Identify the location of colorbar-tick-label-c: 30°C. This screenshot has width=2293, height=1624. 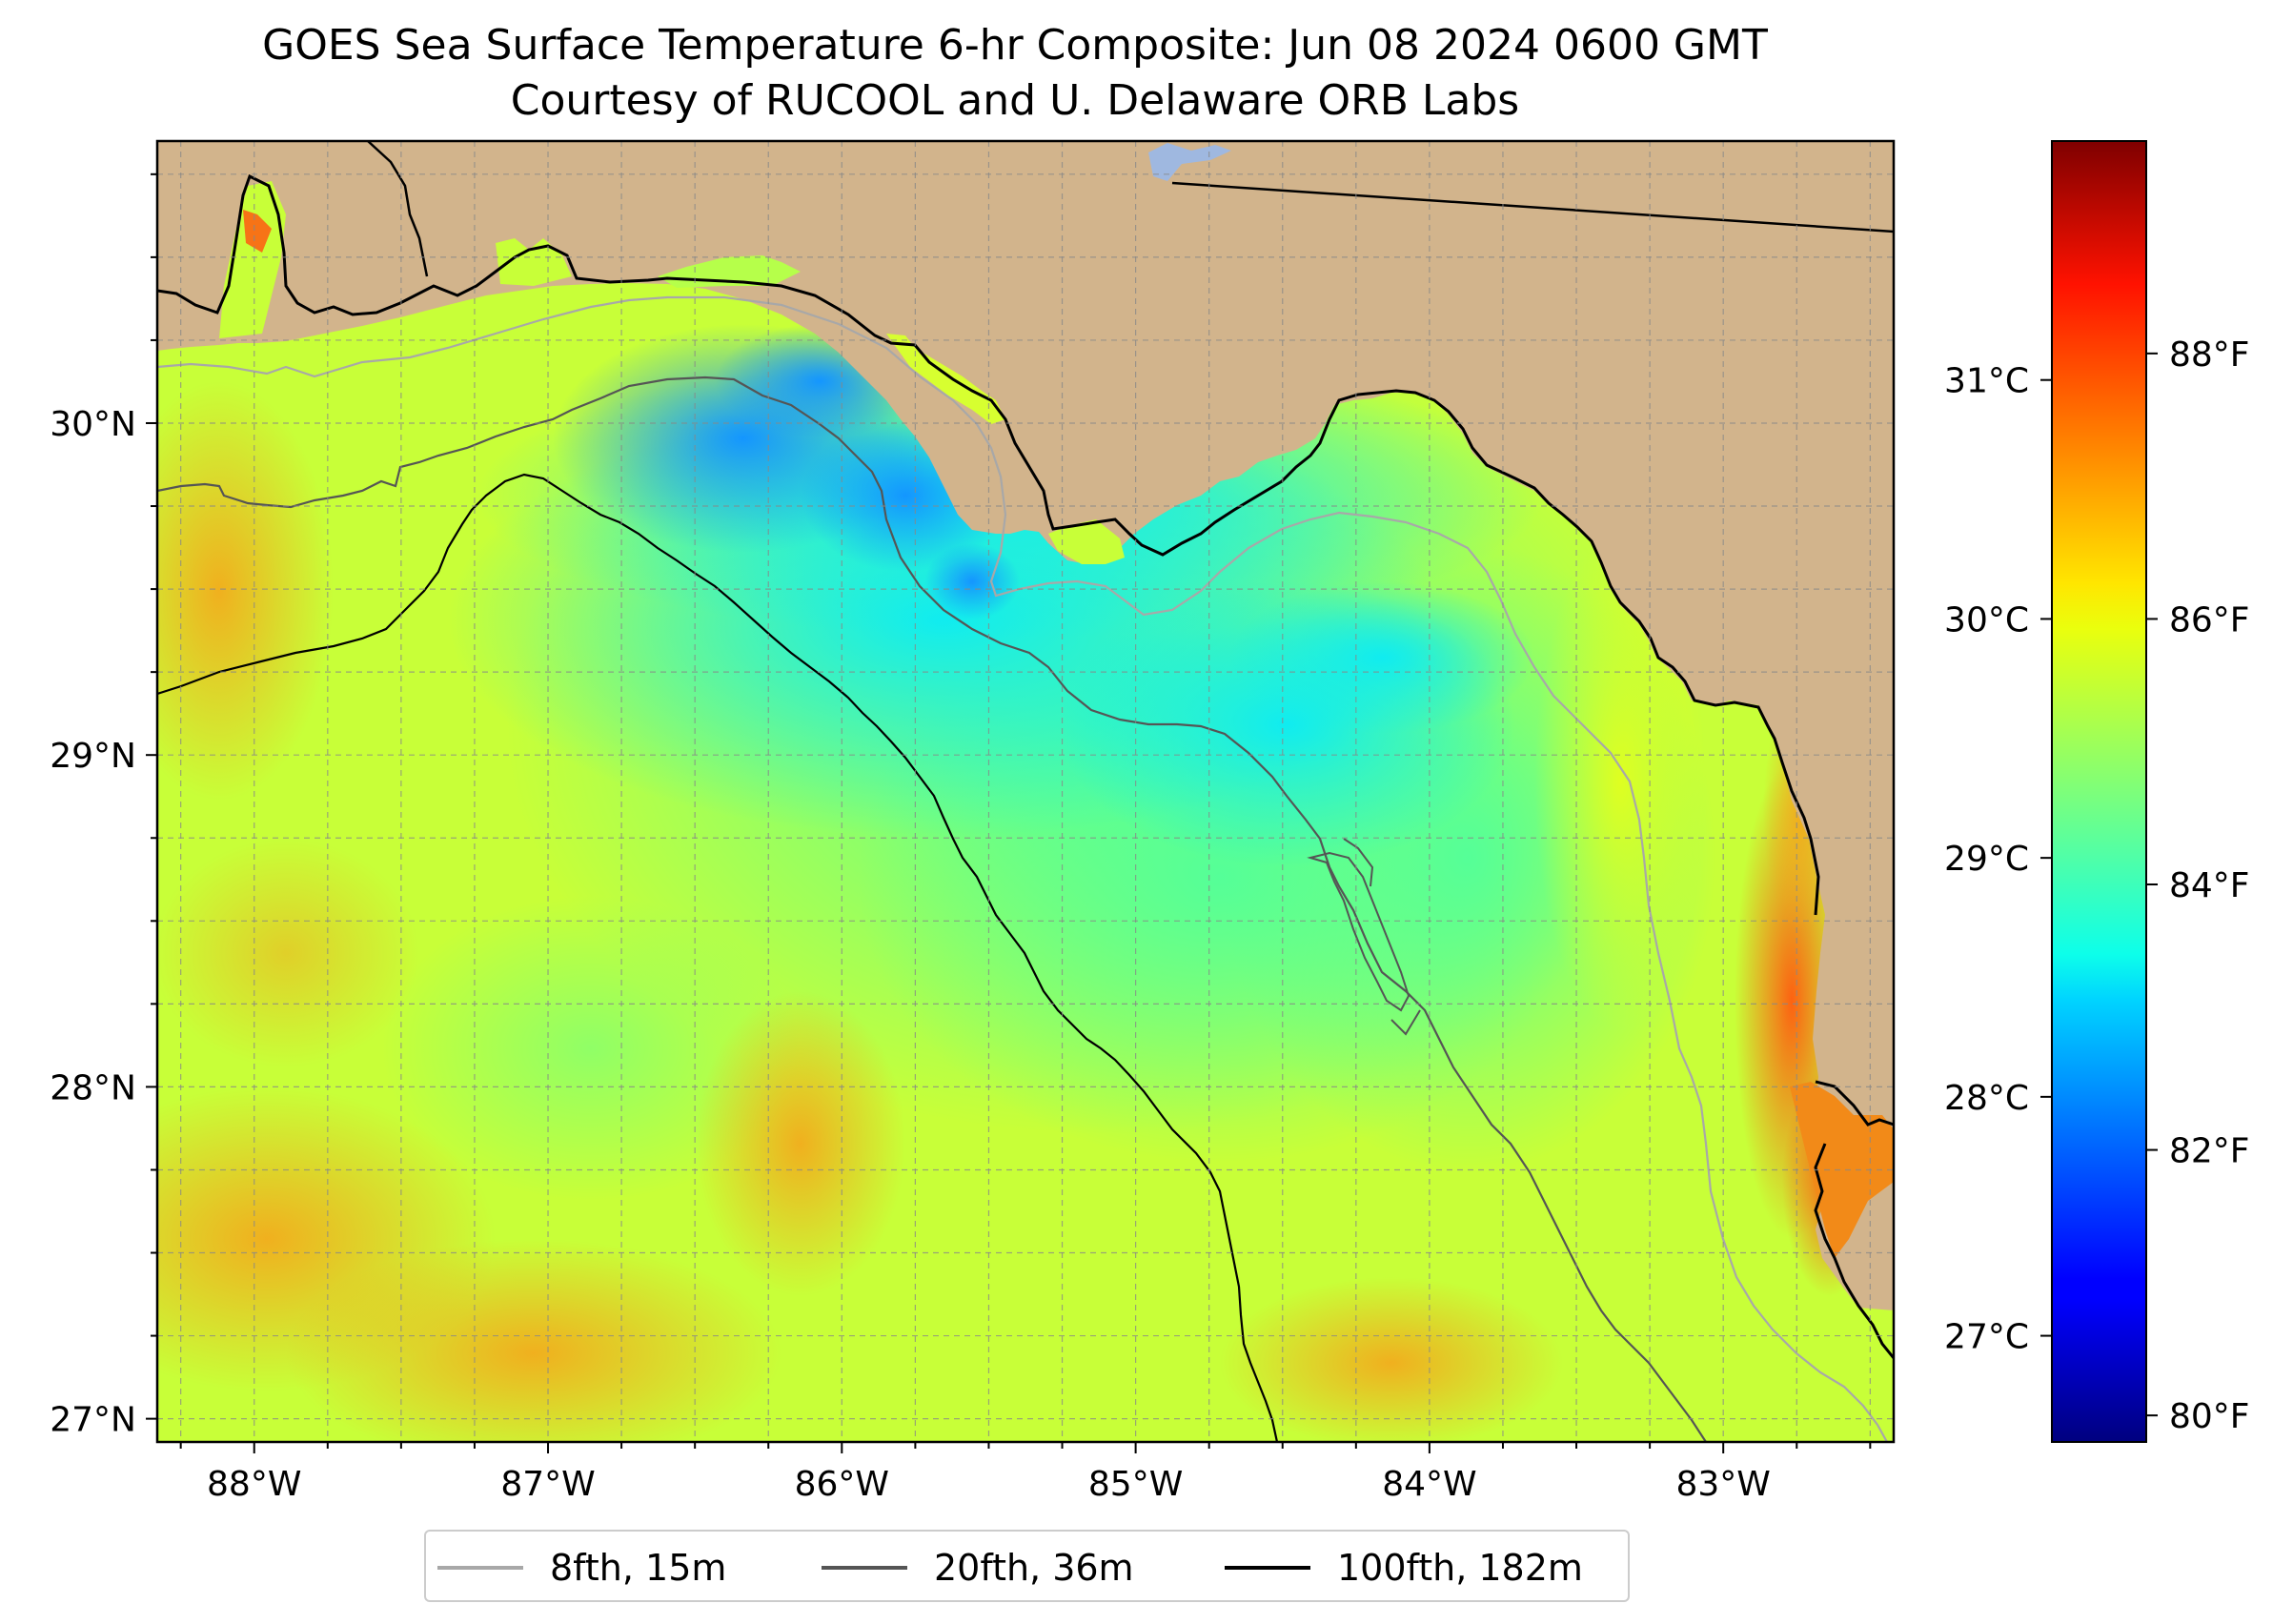
(1987, 619).